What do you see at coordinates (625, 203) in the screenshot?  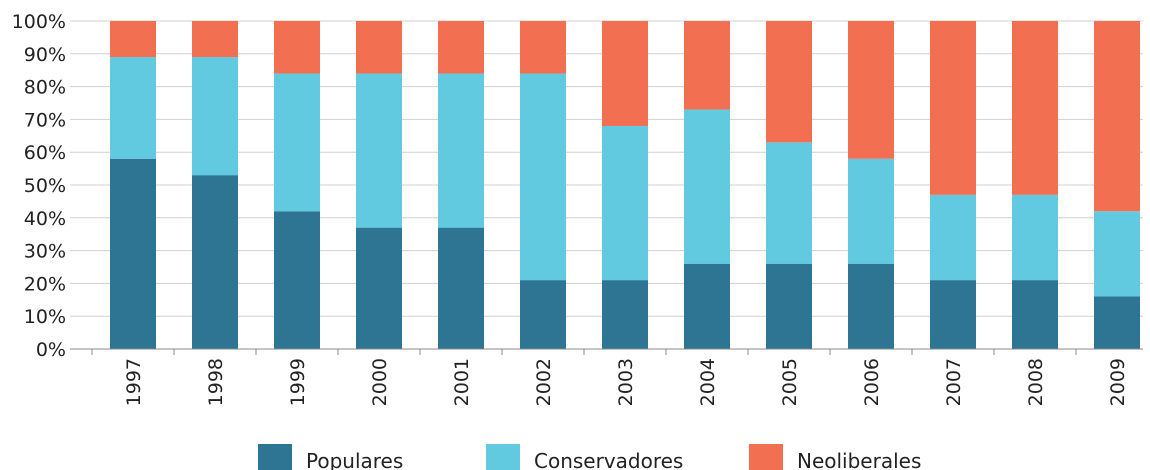 I see `bar-conservadores-2003` at bounding box center [625, 203].